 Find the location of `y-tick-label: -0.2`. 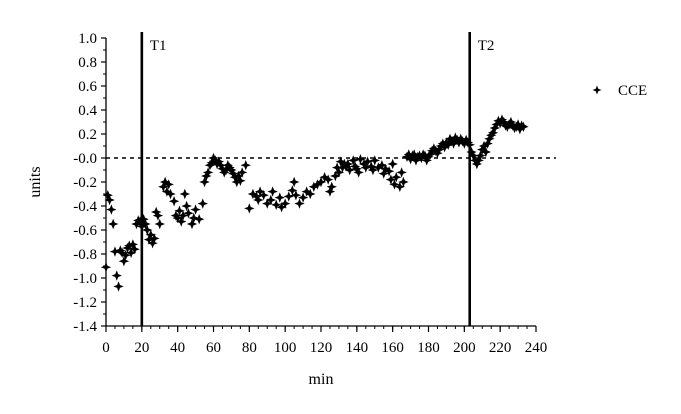

y-tick-label: -0.2 is located at coordinates (85, 183).